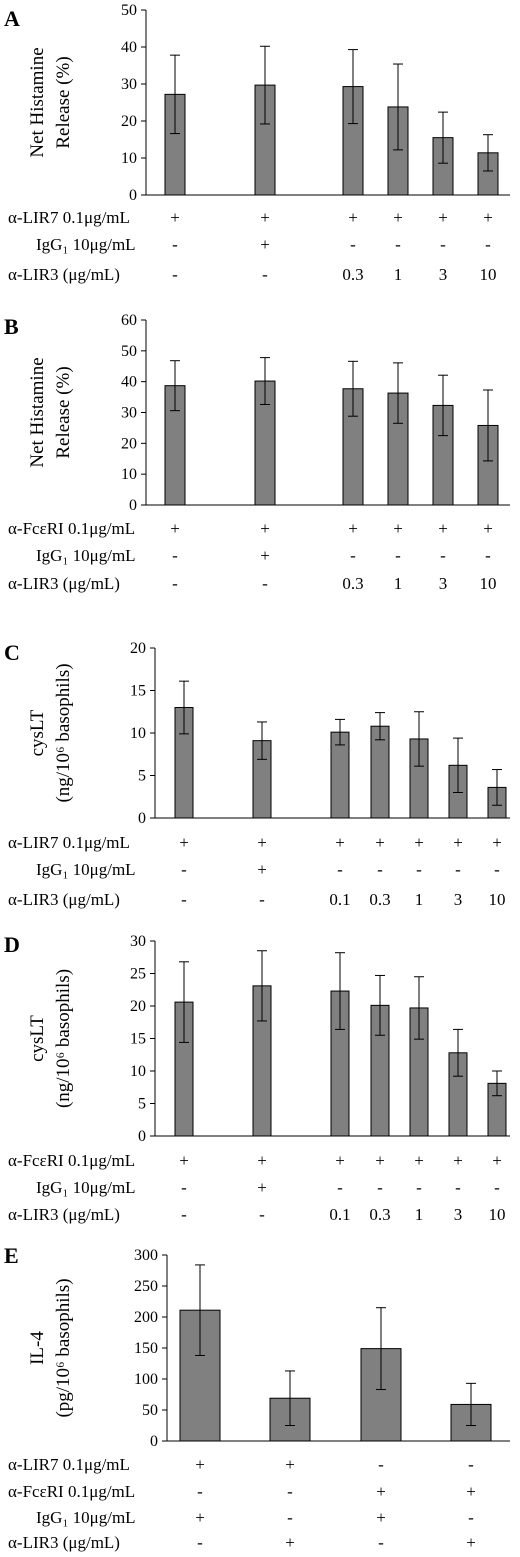  What do you see at coordinates (150, 1410) in the screenshot?
I see `panel-e-y-tick-label: 50` at bounding box center [150, 1410].